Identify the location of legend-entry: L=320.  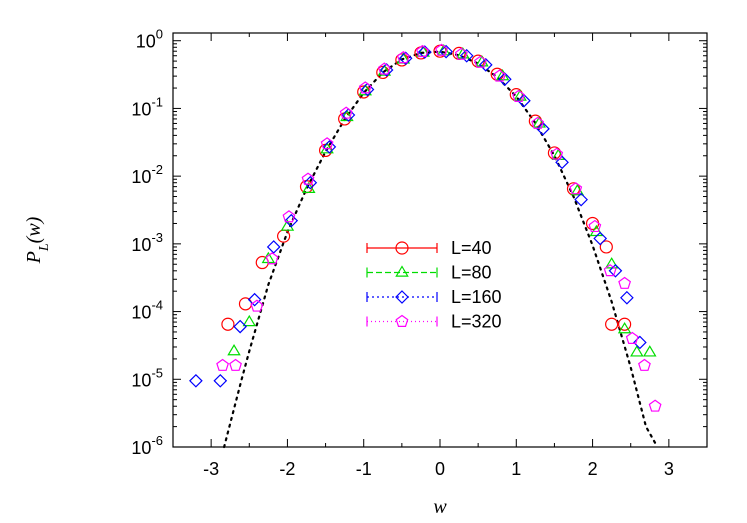
(434, 322).